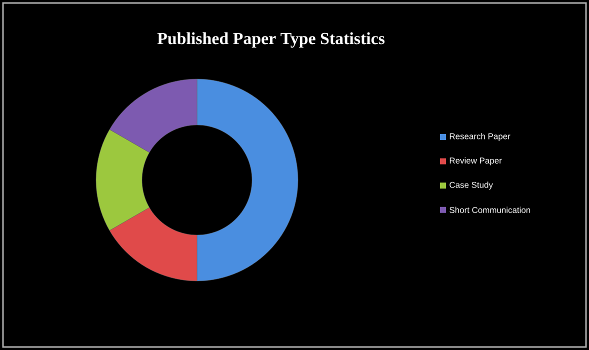 Image resolution: width=589 pixels, height=350 pixels. What do you see at coordinates (471, 186) in the screenshot?
I see `legend-label: Case Study` at bounding box center [471, 186].